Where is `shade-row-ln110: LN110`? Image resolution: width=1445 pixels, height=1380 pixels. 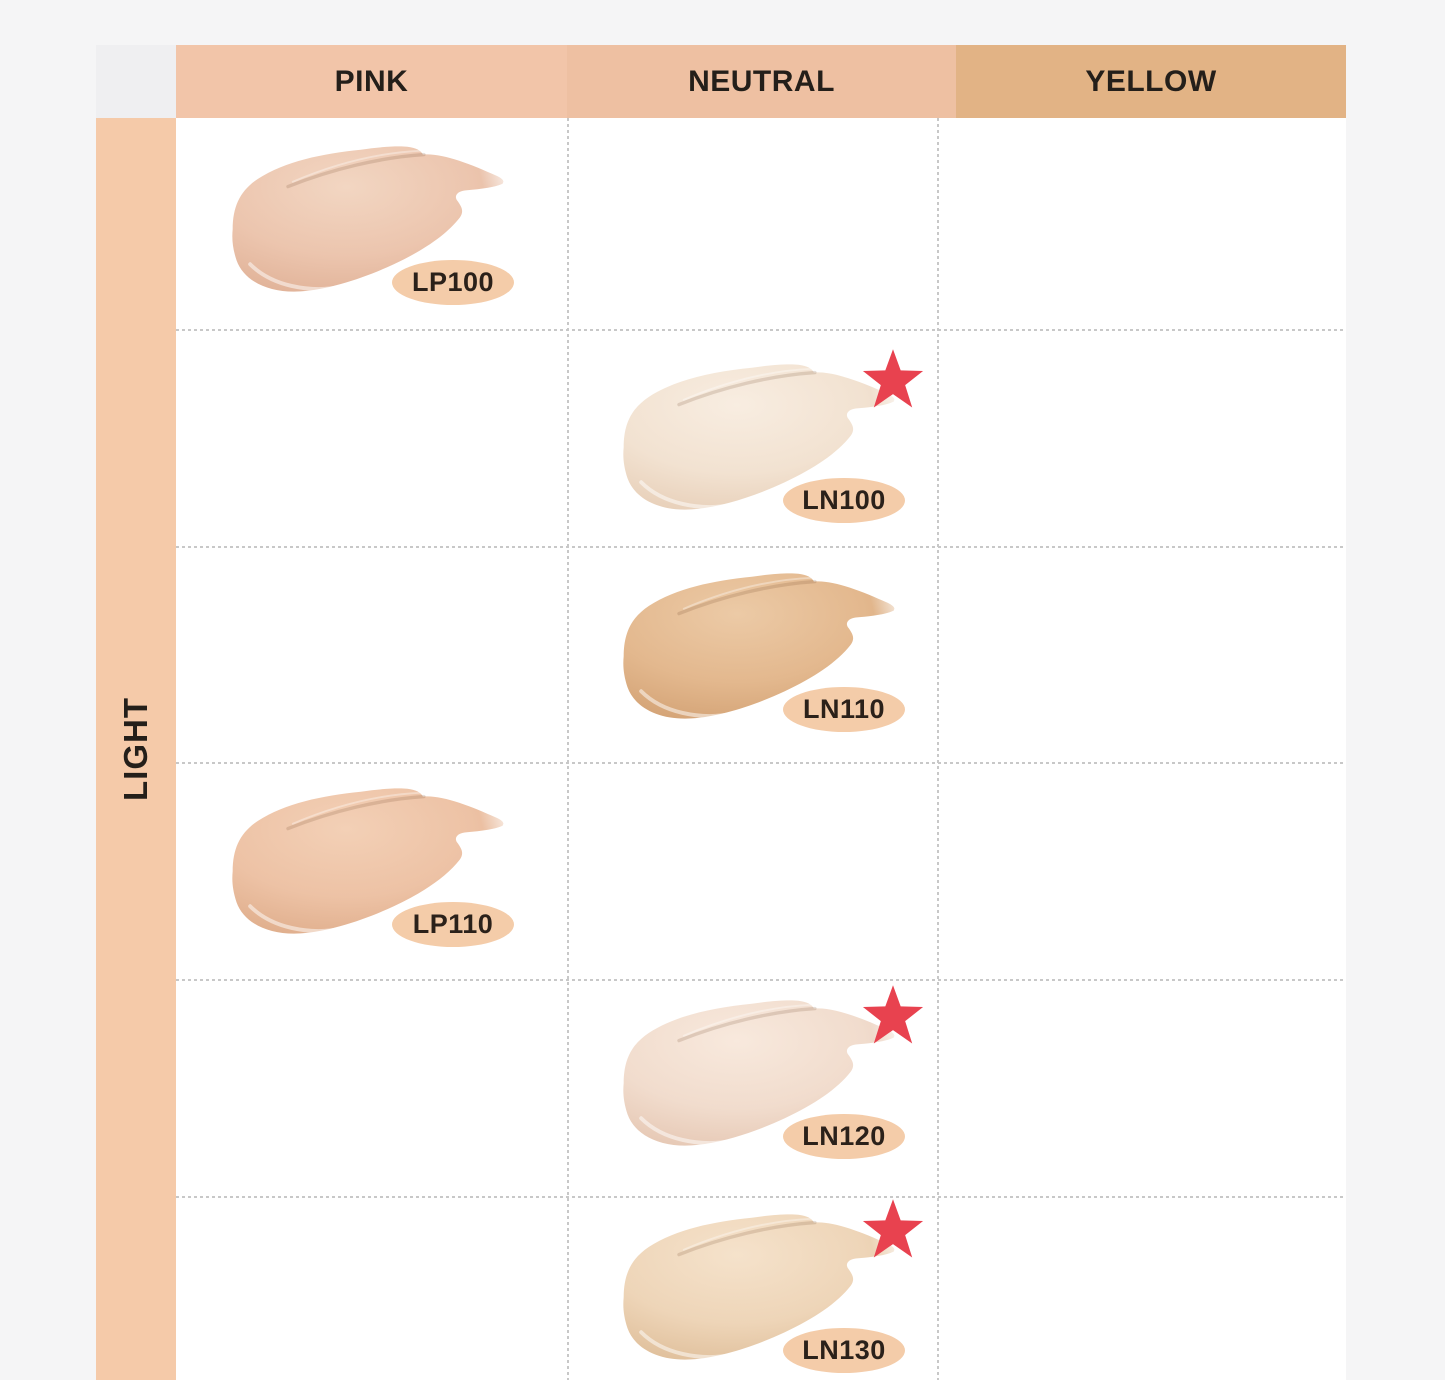 shade-row-ln110: LN110 is located at coordinates (761, 655).